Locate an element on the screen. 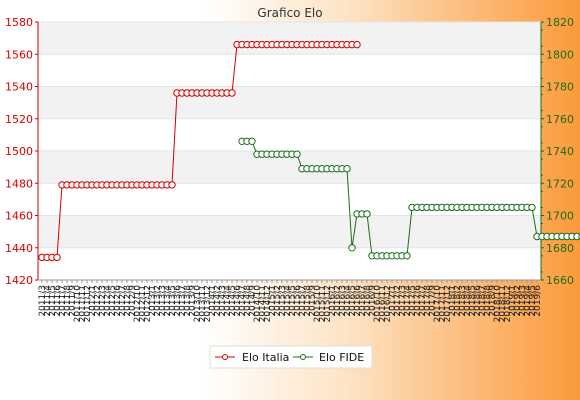 This screenshot has width=580, height=400. x-tick-label: 2017/9 is located at coordinates (433, 301).